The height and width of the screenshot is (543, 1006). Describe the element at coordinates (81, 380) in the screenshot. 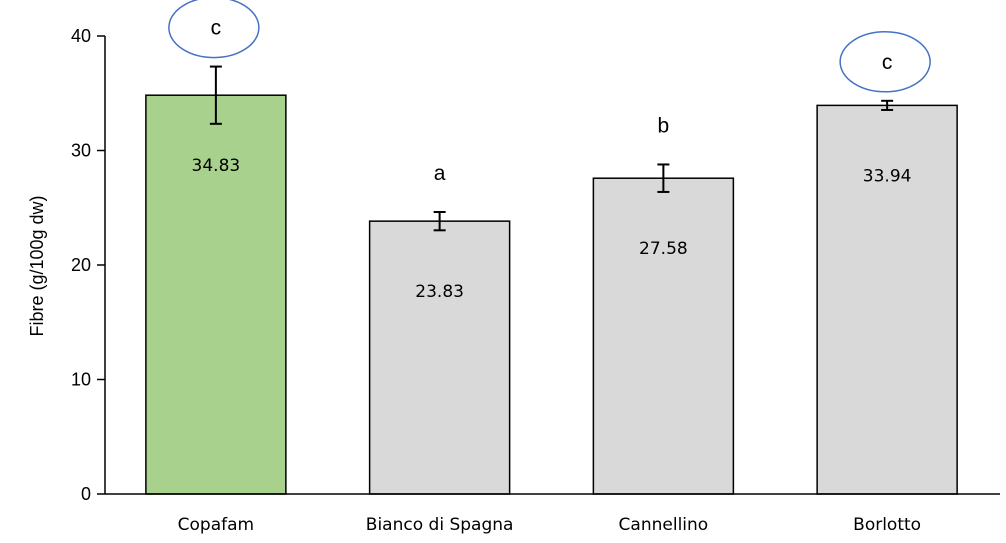

I see `y-tick-label: 10` at that location.